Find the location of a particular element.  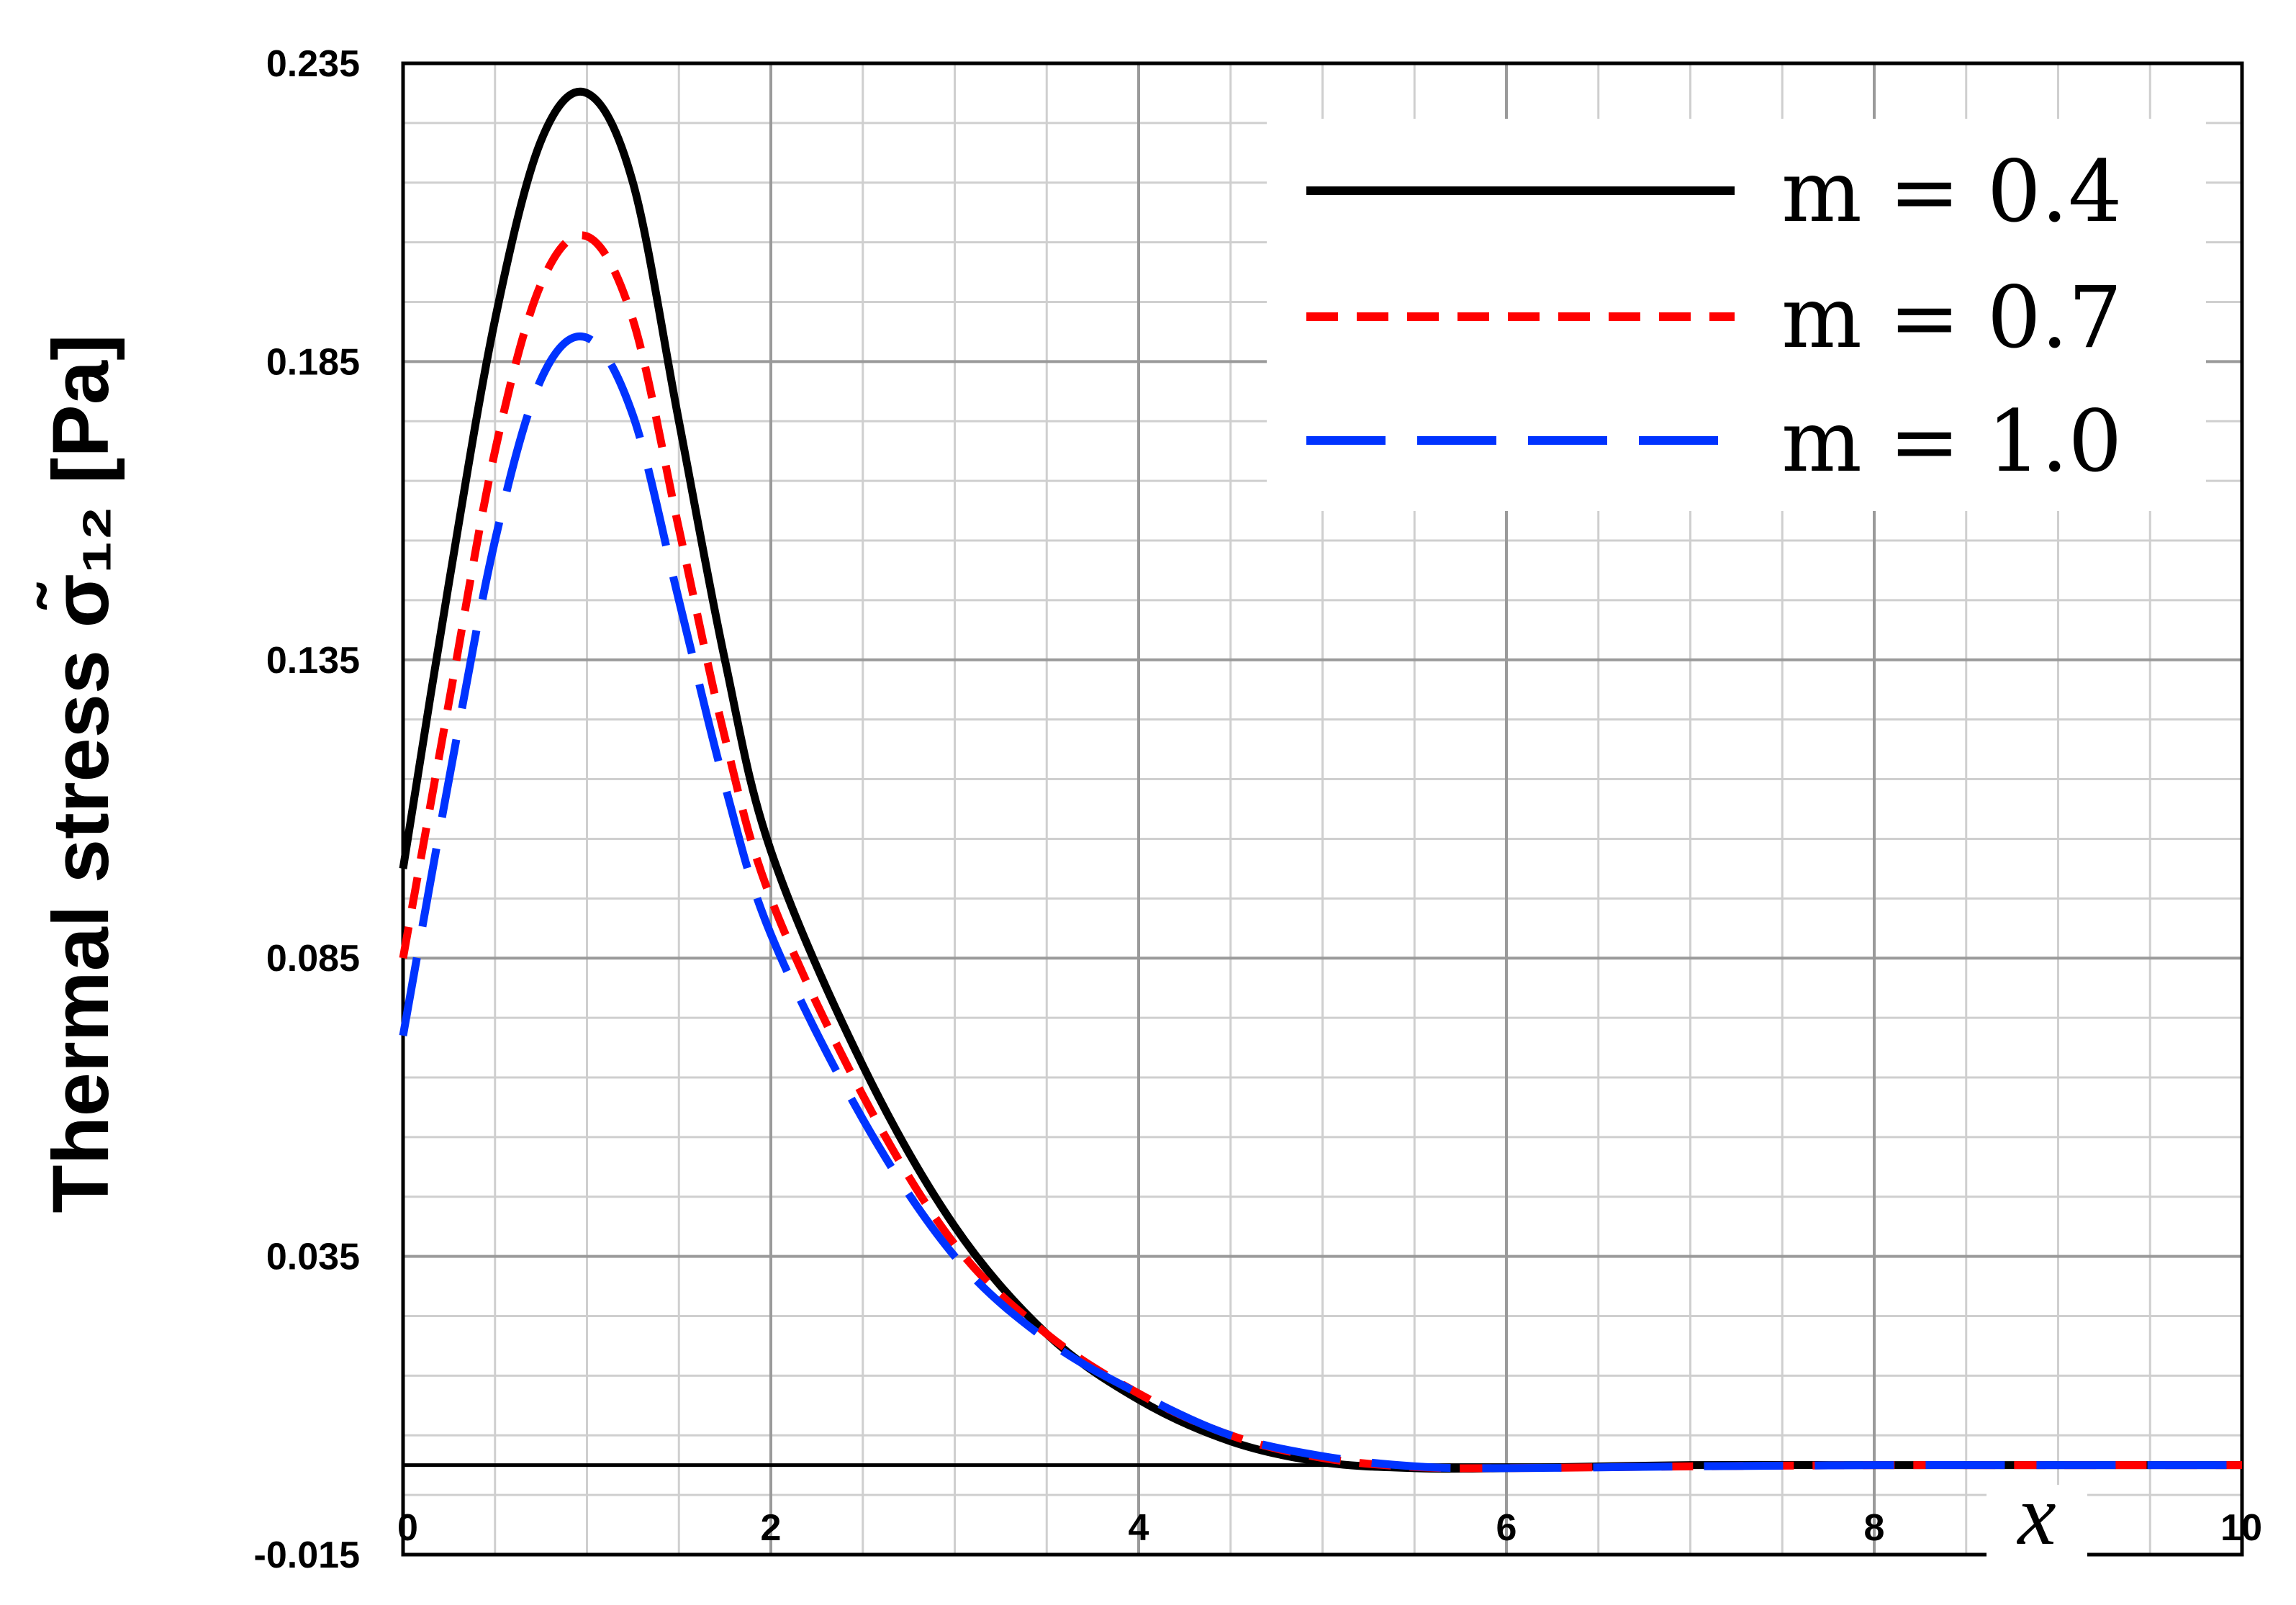

y-tick-label: 0.235 is located at coordinates (313, 64).